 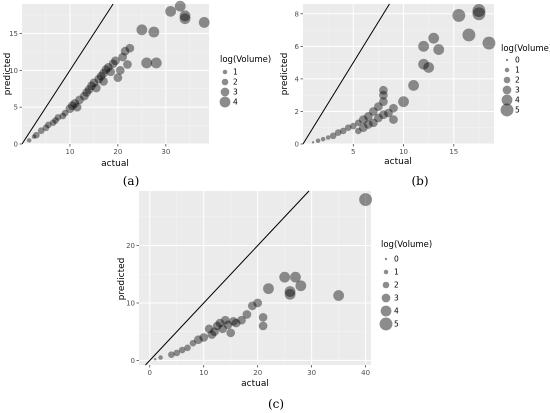 I want to click on y-tick-label: 4, so click(x=297, y=79).